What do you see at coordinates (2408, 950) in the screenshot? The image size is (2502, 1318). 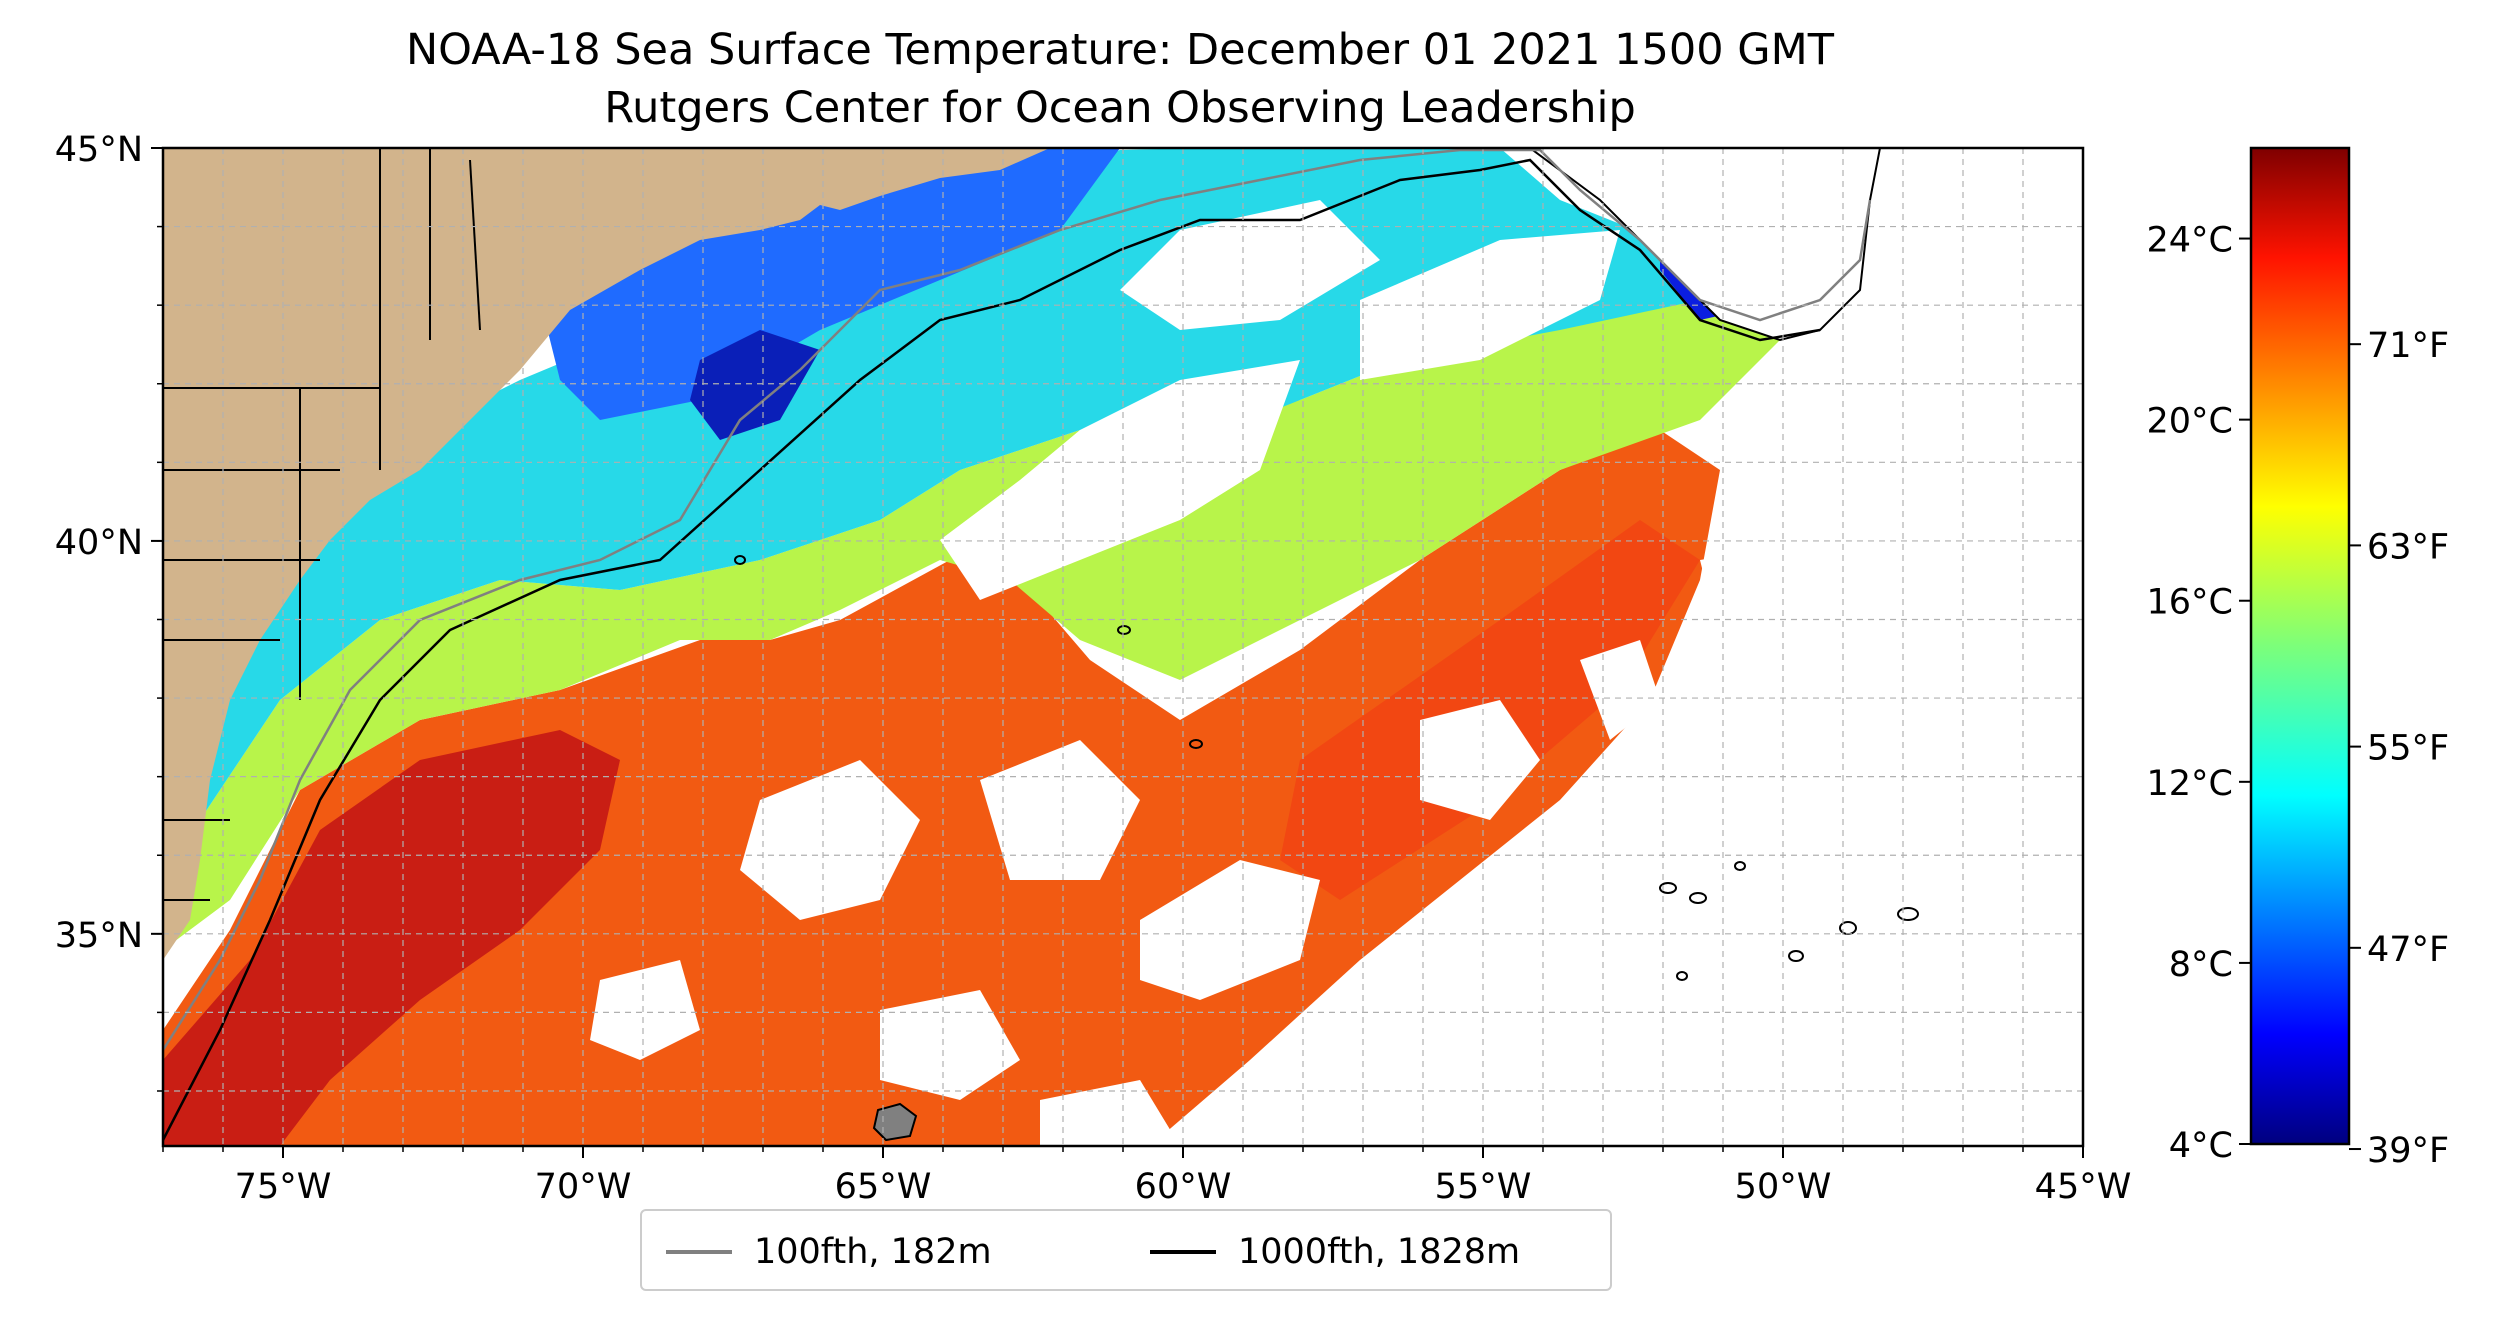 I see `colorbar-f-label: 47°F` at bounding box center [2408, 950].